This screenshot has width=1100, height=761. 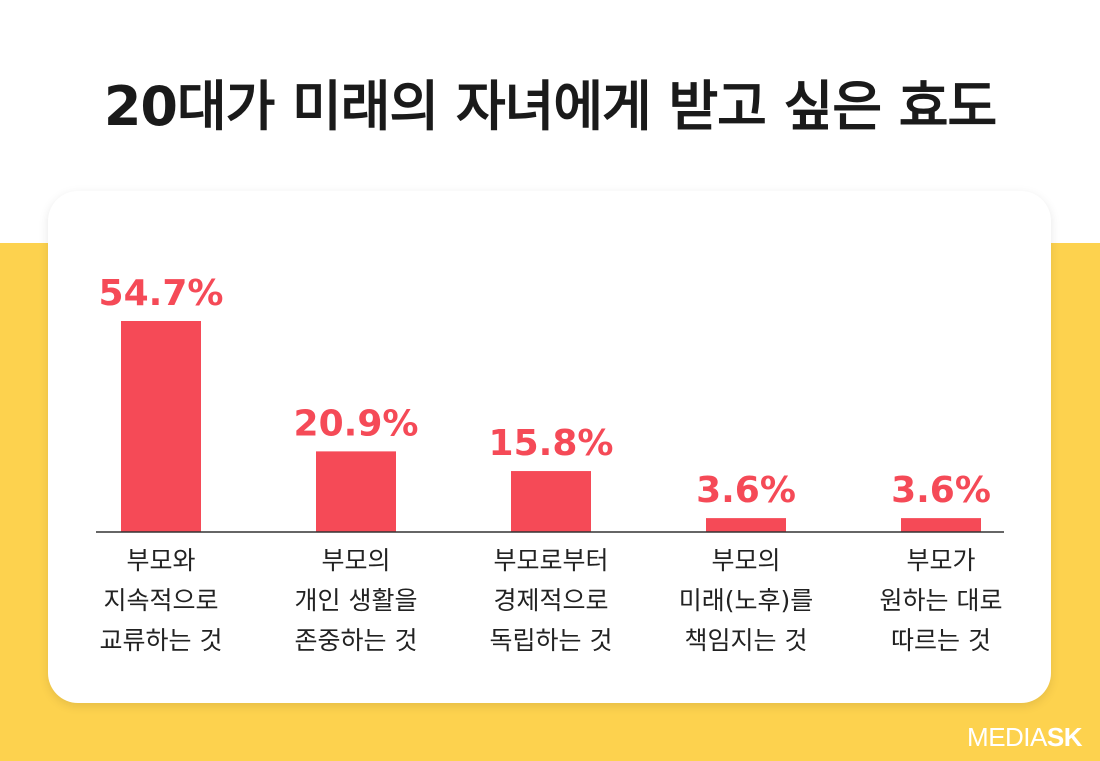 I want to click on category-label-line: 지속적으로, so click(x=161, y=600).